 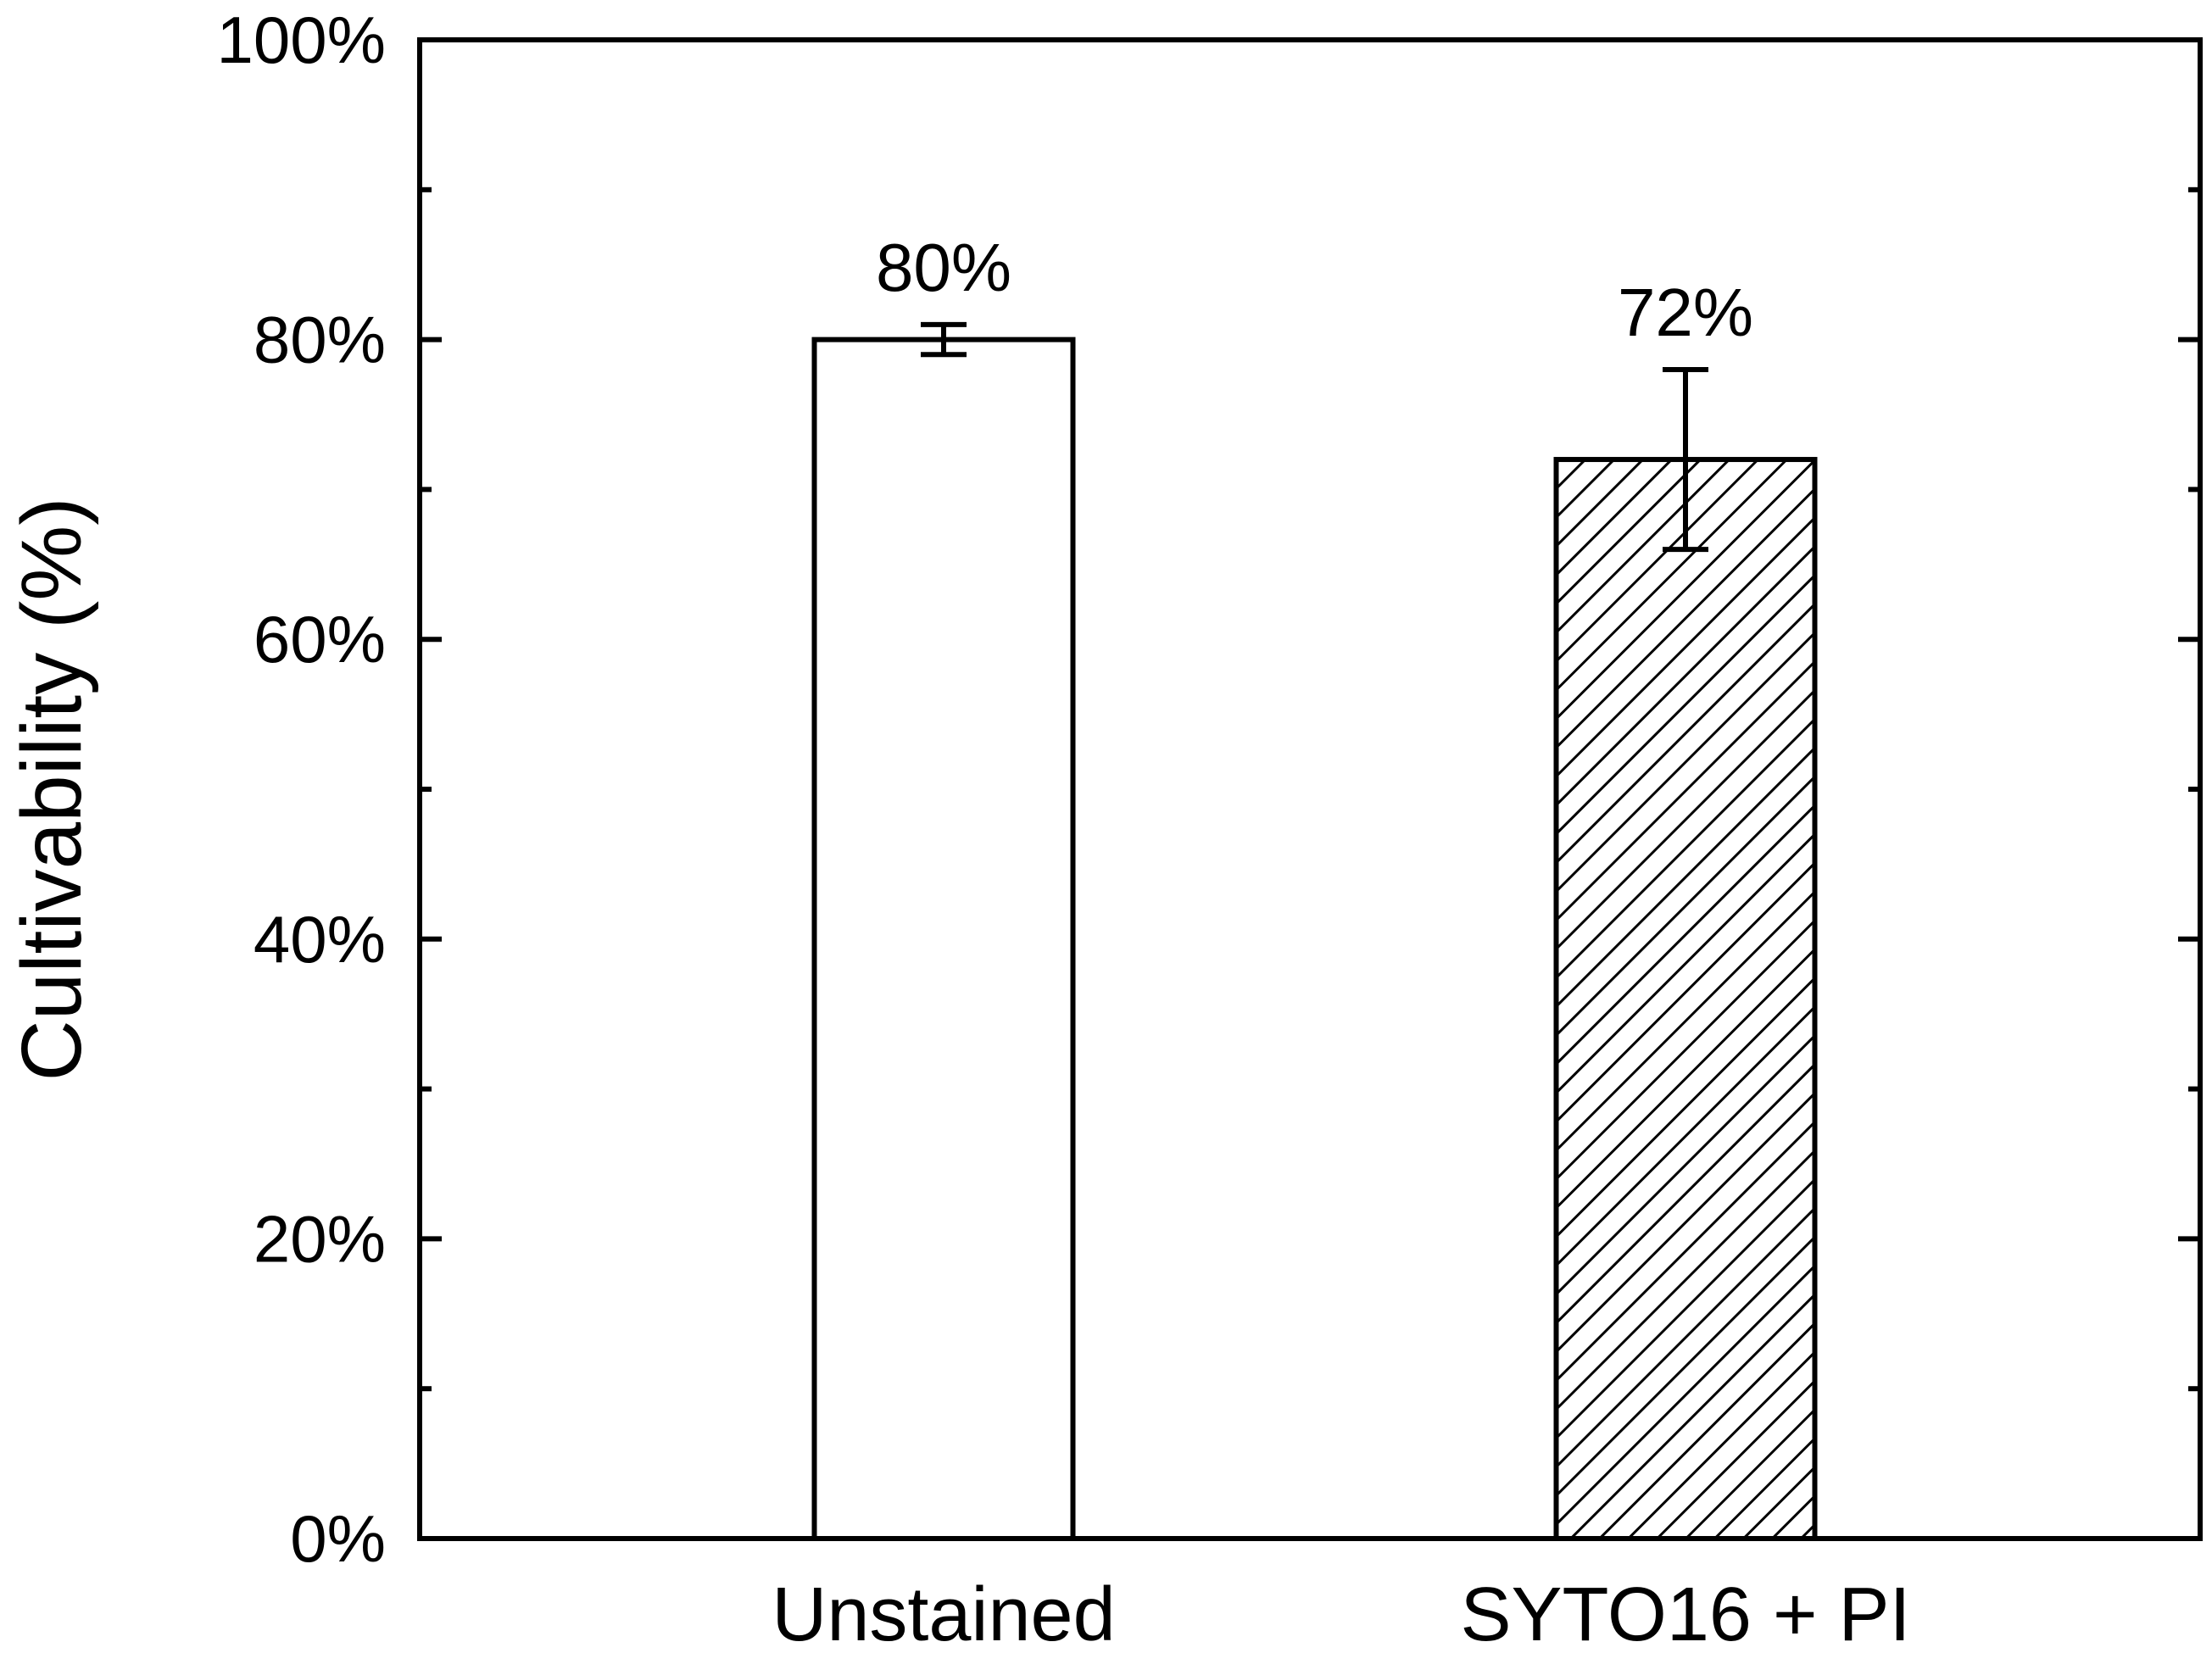 I want to click on y-tick-label: 60%, so click(x=320, y=639).